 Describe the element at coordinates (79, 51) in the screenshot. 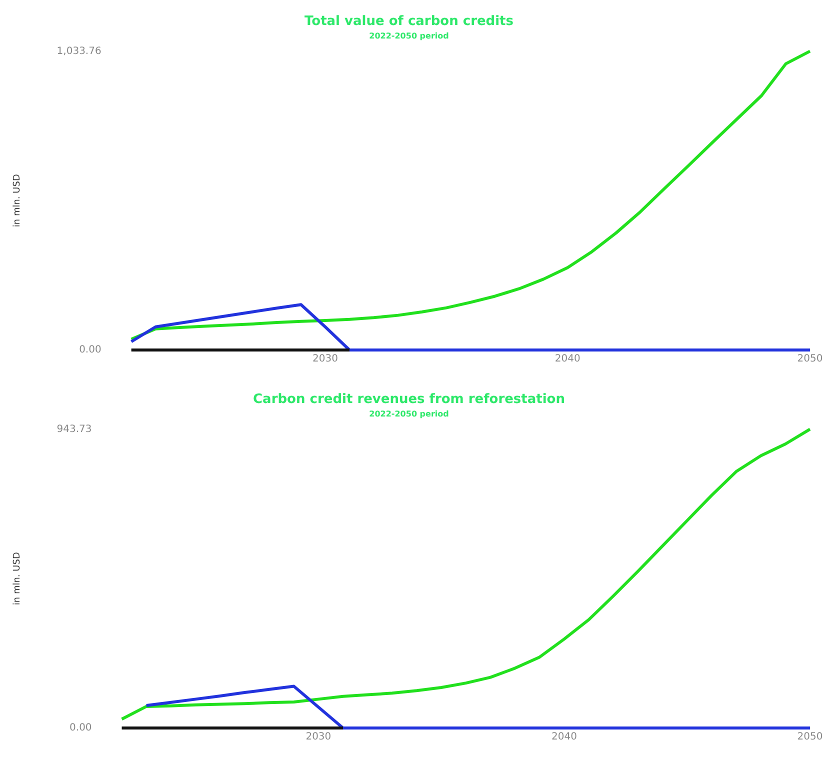

I see `y-tick-label: 1,033.76` at that location.